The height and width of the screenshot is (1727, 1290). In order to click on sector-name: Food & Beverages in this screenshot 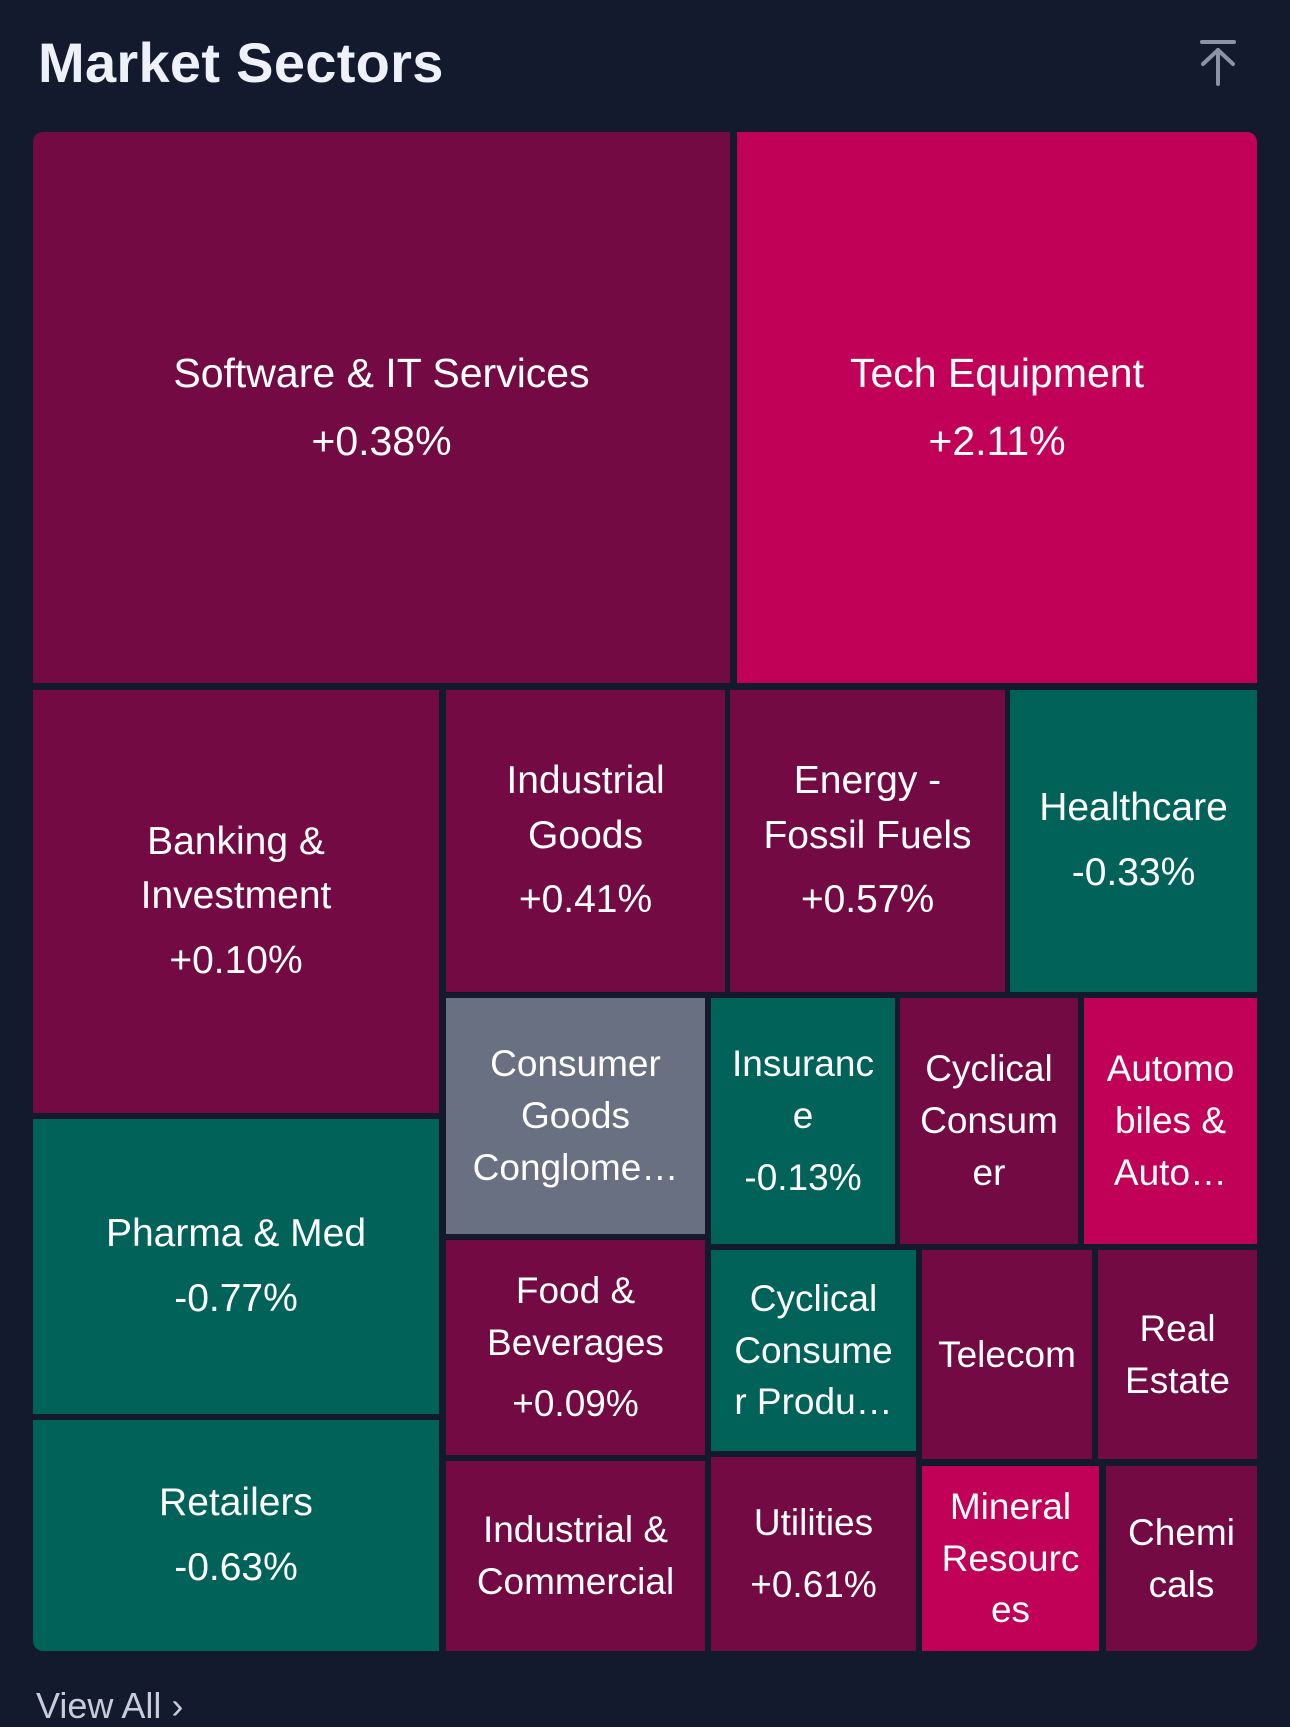, I will do `click(575, 1316)`.